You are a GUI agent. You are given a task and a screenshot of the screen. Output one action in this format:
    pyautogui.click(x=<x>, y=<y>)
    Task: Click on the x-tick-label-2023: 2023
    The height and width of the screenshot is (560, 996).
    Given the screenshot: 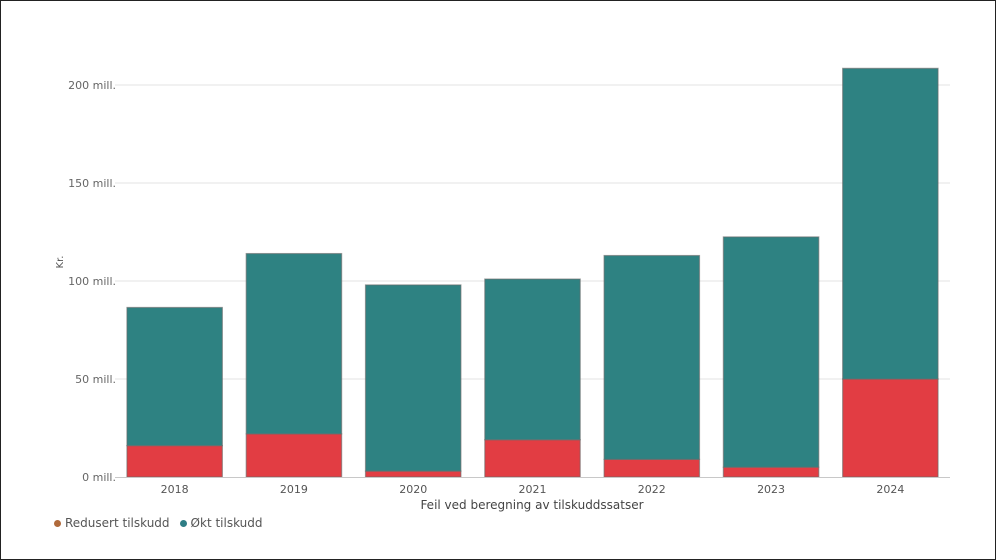 What is the action you would take?
    pyautogui.click(x=771, y=489)
    